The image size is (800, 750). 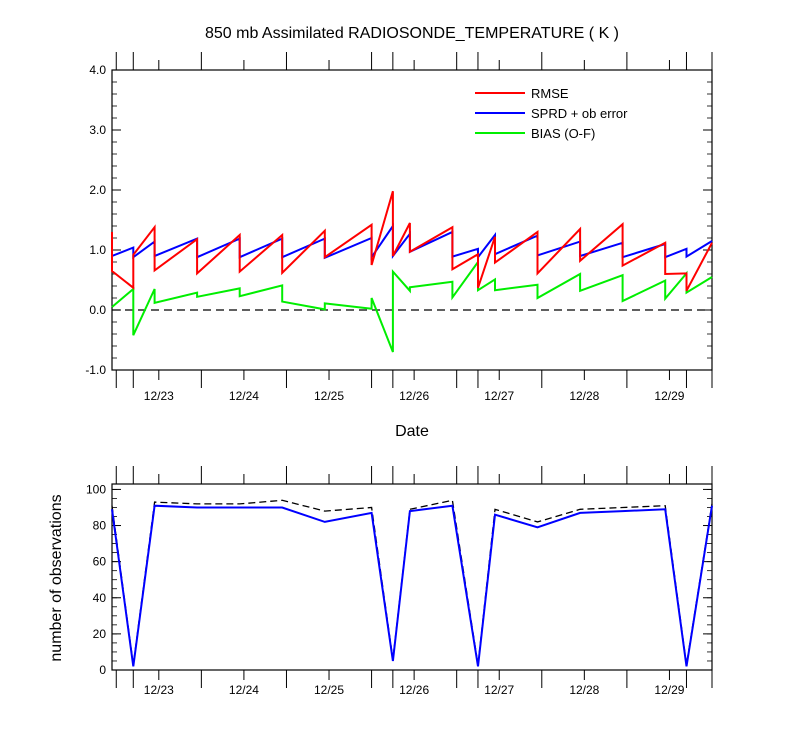 I want to click on y-tick-label: 100, so click(x=96, y=489).